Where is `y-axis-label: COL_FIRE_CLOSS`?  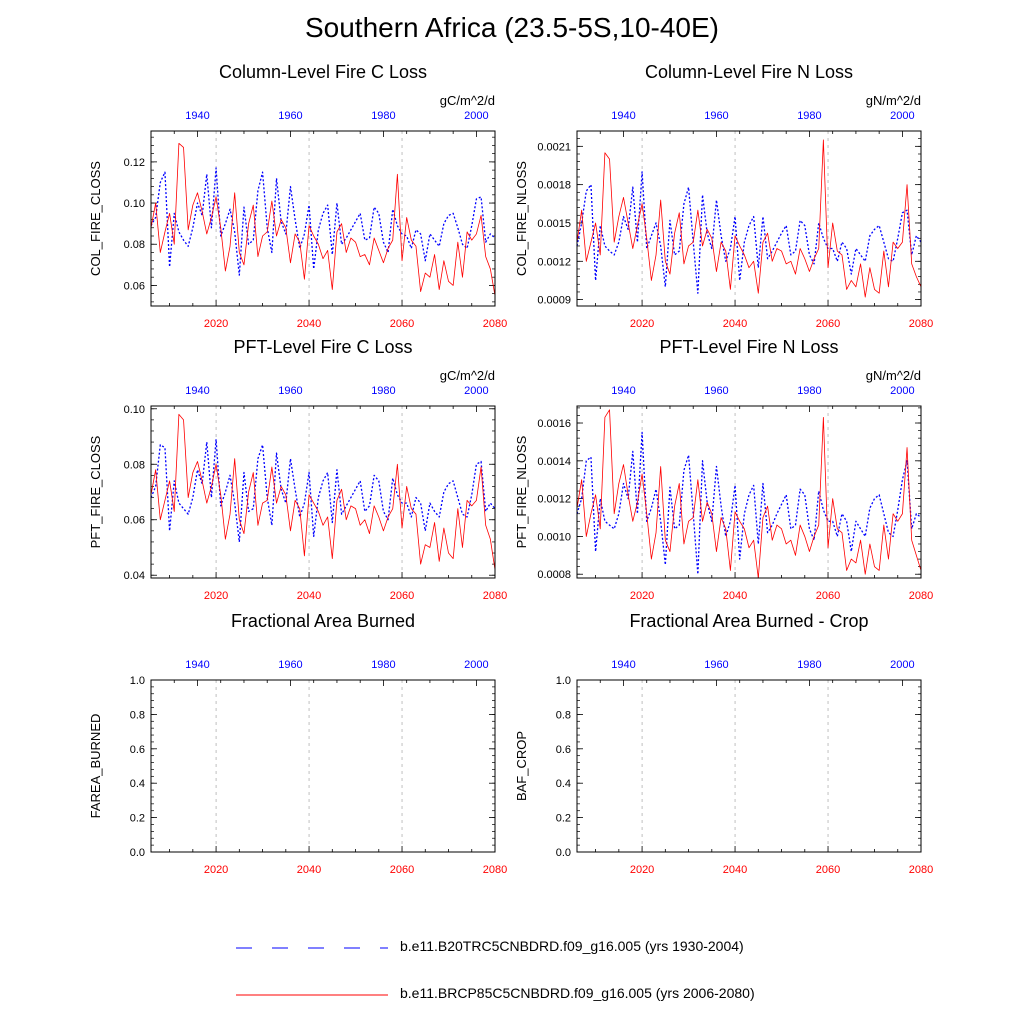 y-axis-label: COL_FIRE_CLOSS is located at coordinates (95, 218).